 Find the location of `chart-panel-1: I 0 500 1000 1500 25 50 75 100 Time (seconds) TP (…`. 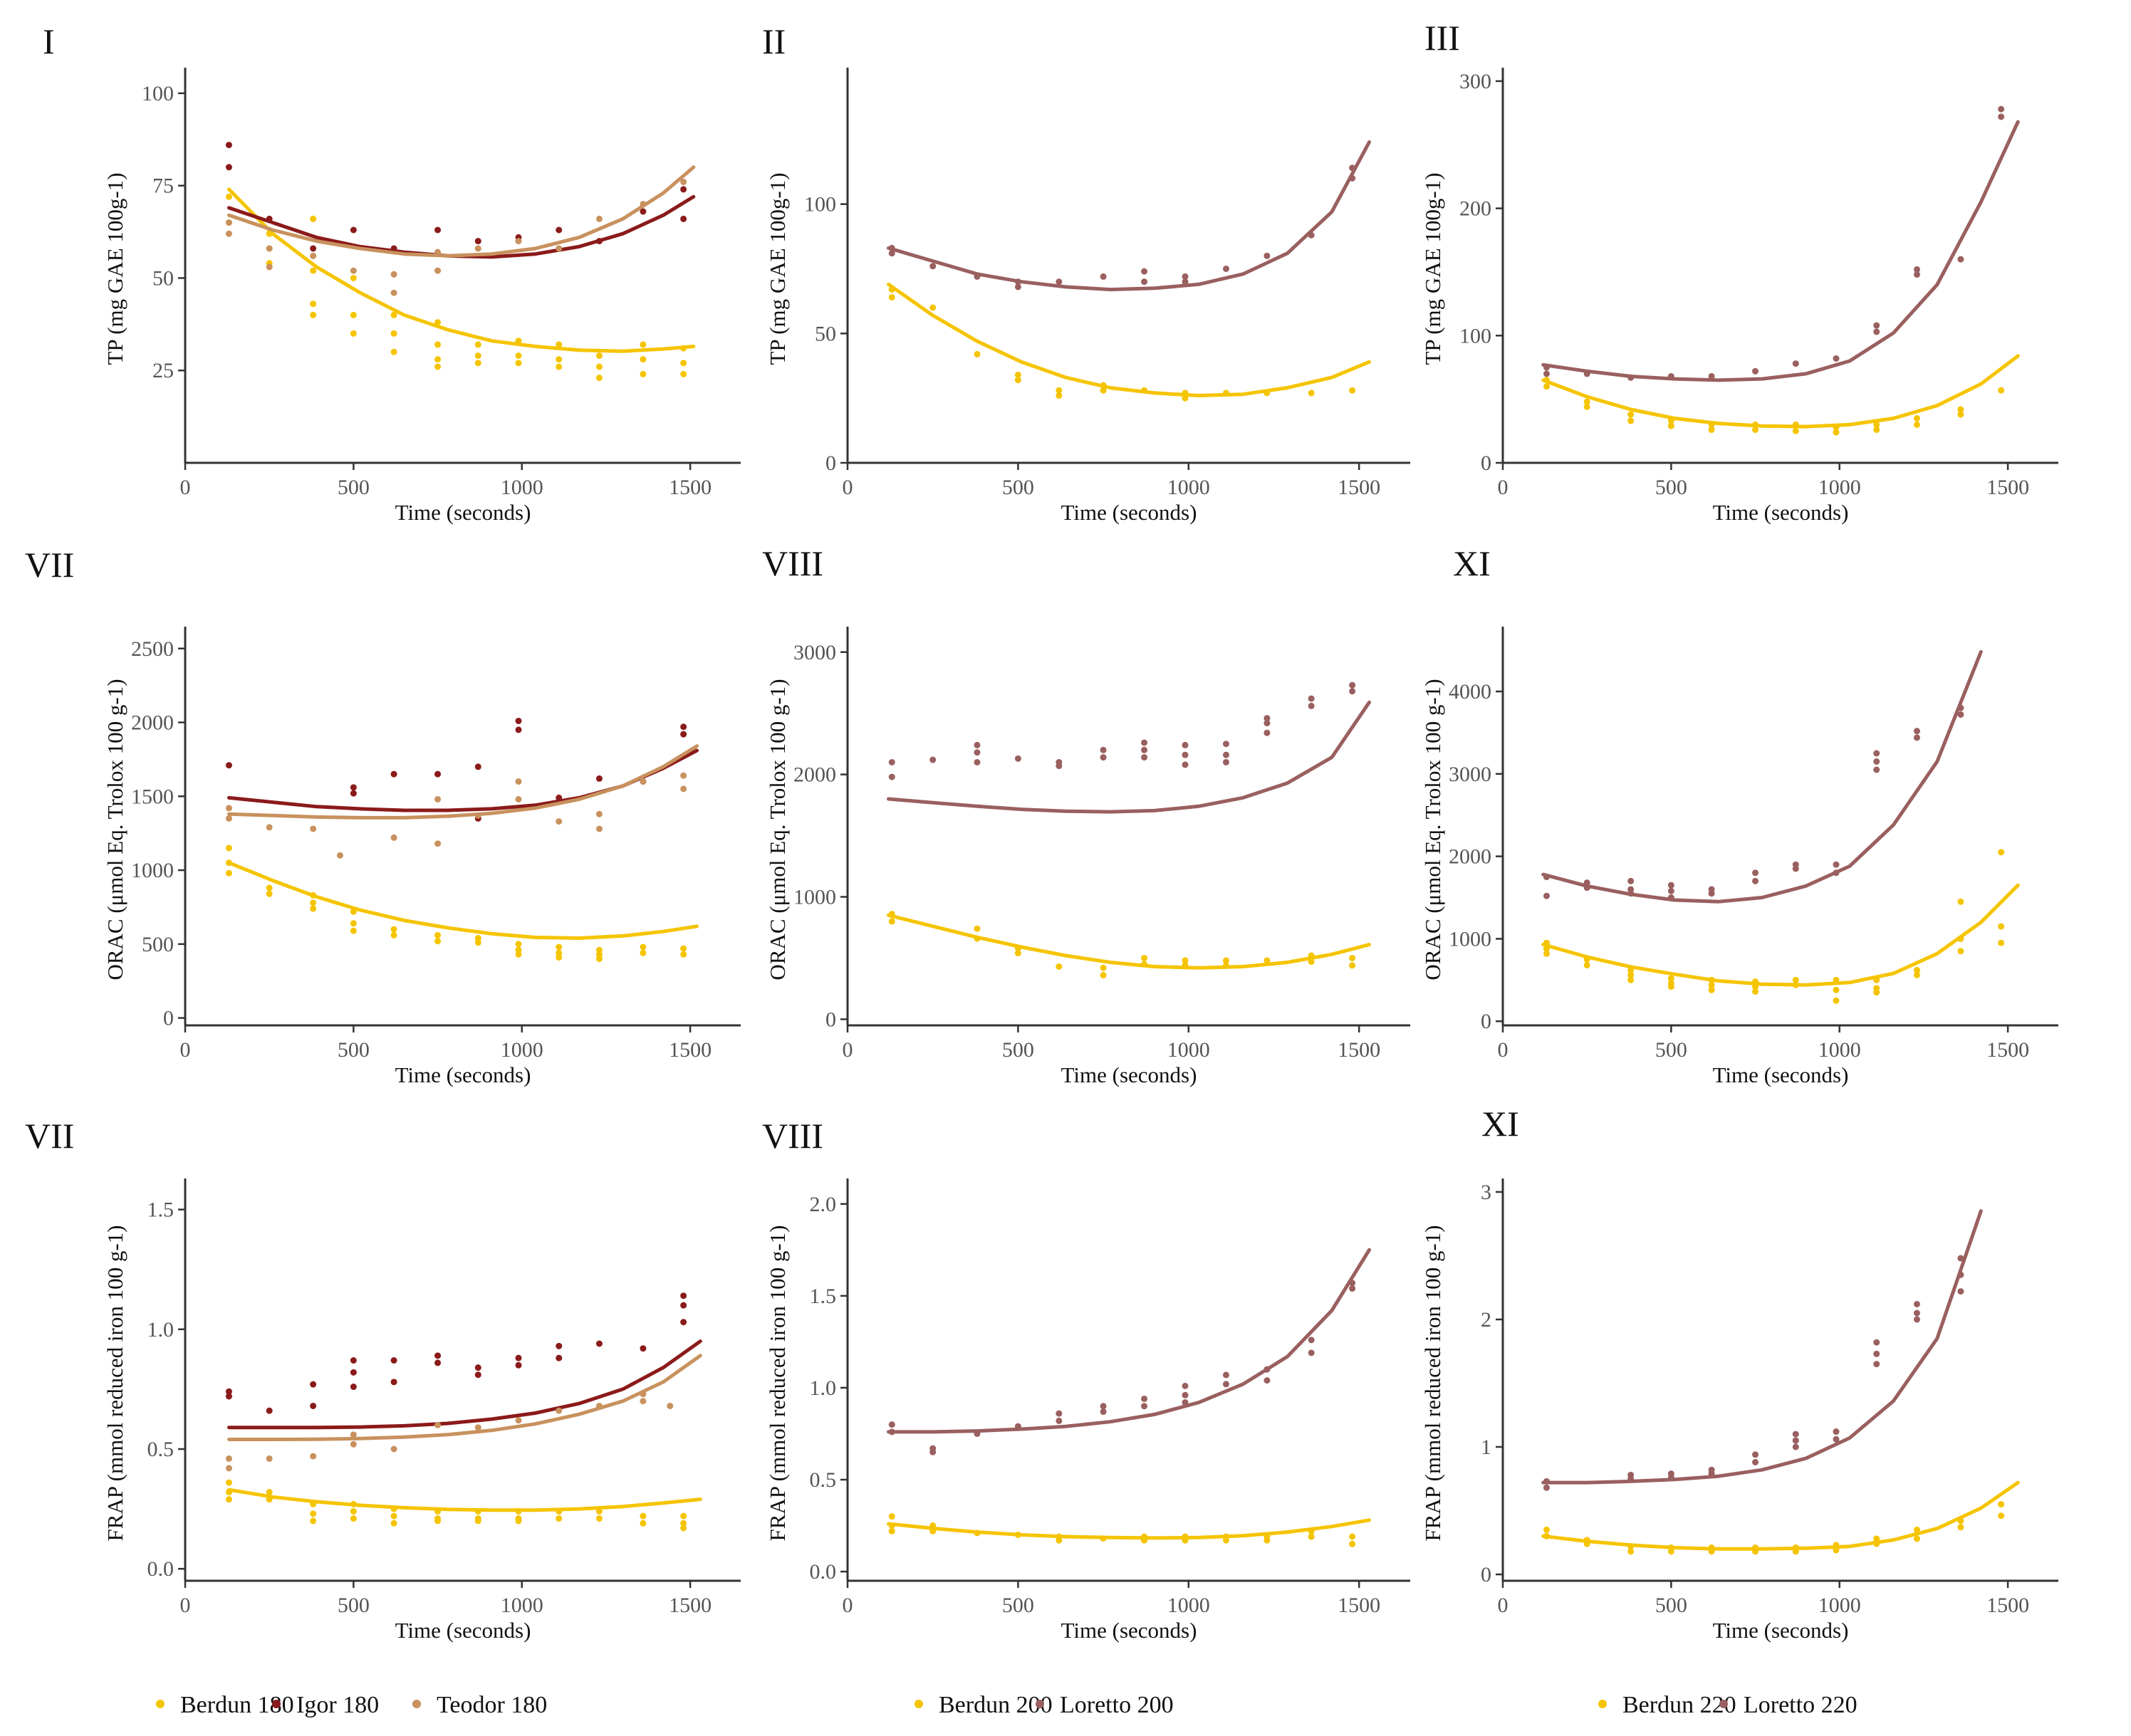

chart-panel-1: I 0 500 1000 1500 25 50 75 100 Time (seconds) TP (… is located at coordinates (392, 273).